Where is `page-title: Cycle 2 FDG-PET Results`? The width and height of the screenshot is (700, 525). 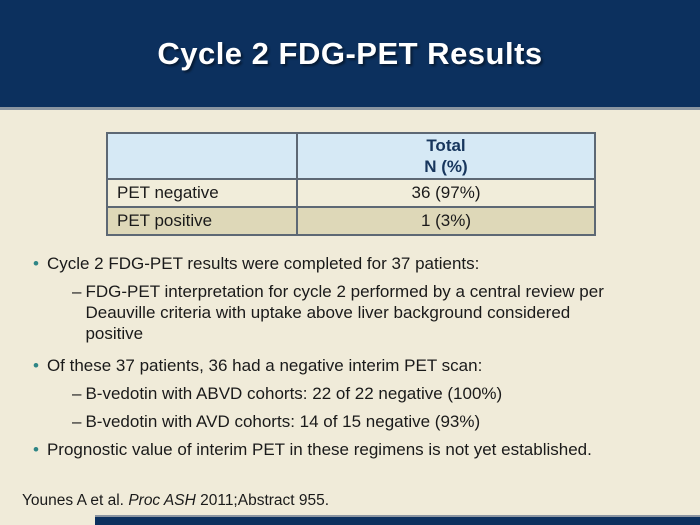 page-title: Cycle 2 FDG-PET Results is located at coordinates (350, 53).